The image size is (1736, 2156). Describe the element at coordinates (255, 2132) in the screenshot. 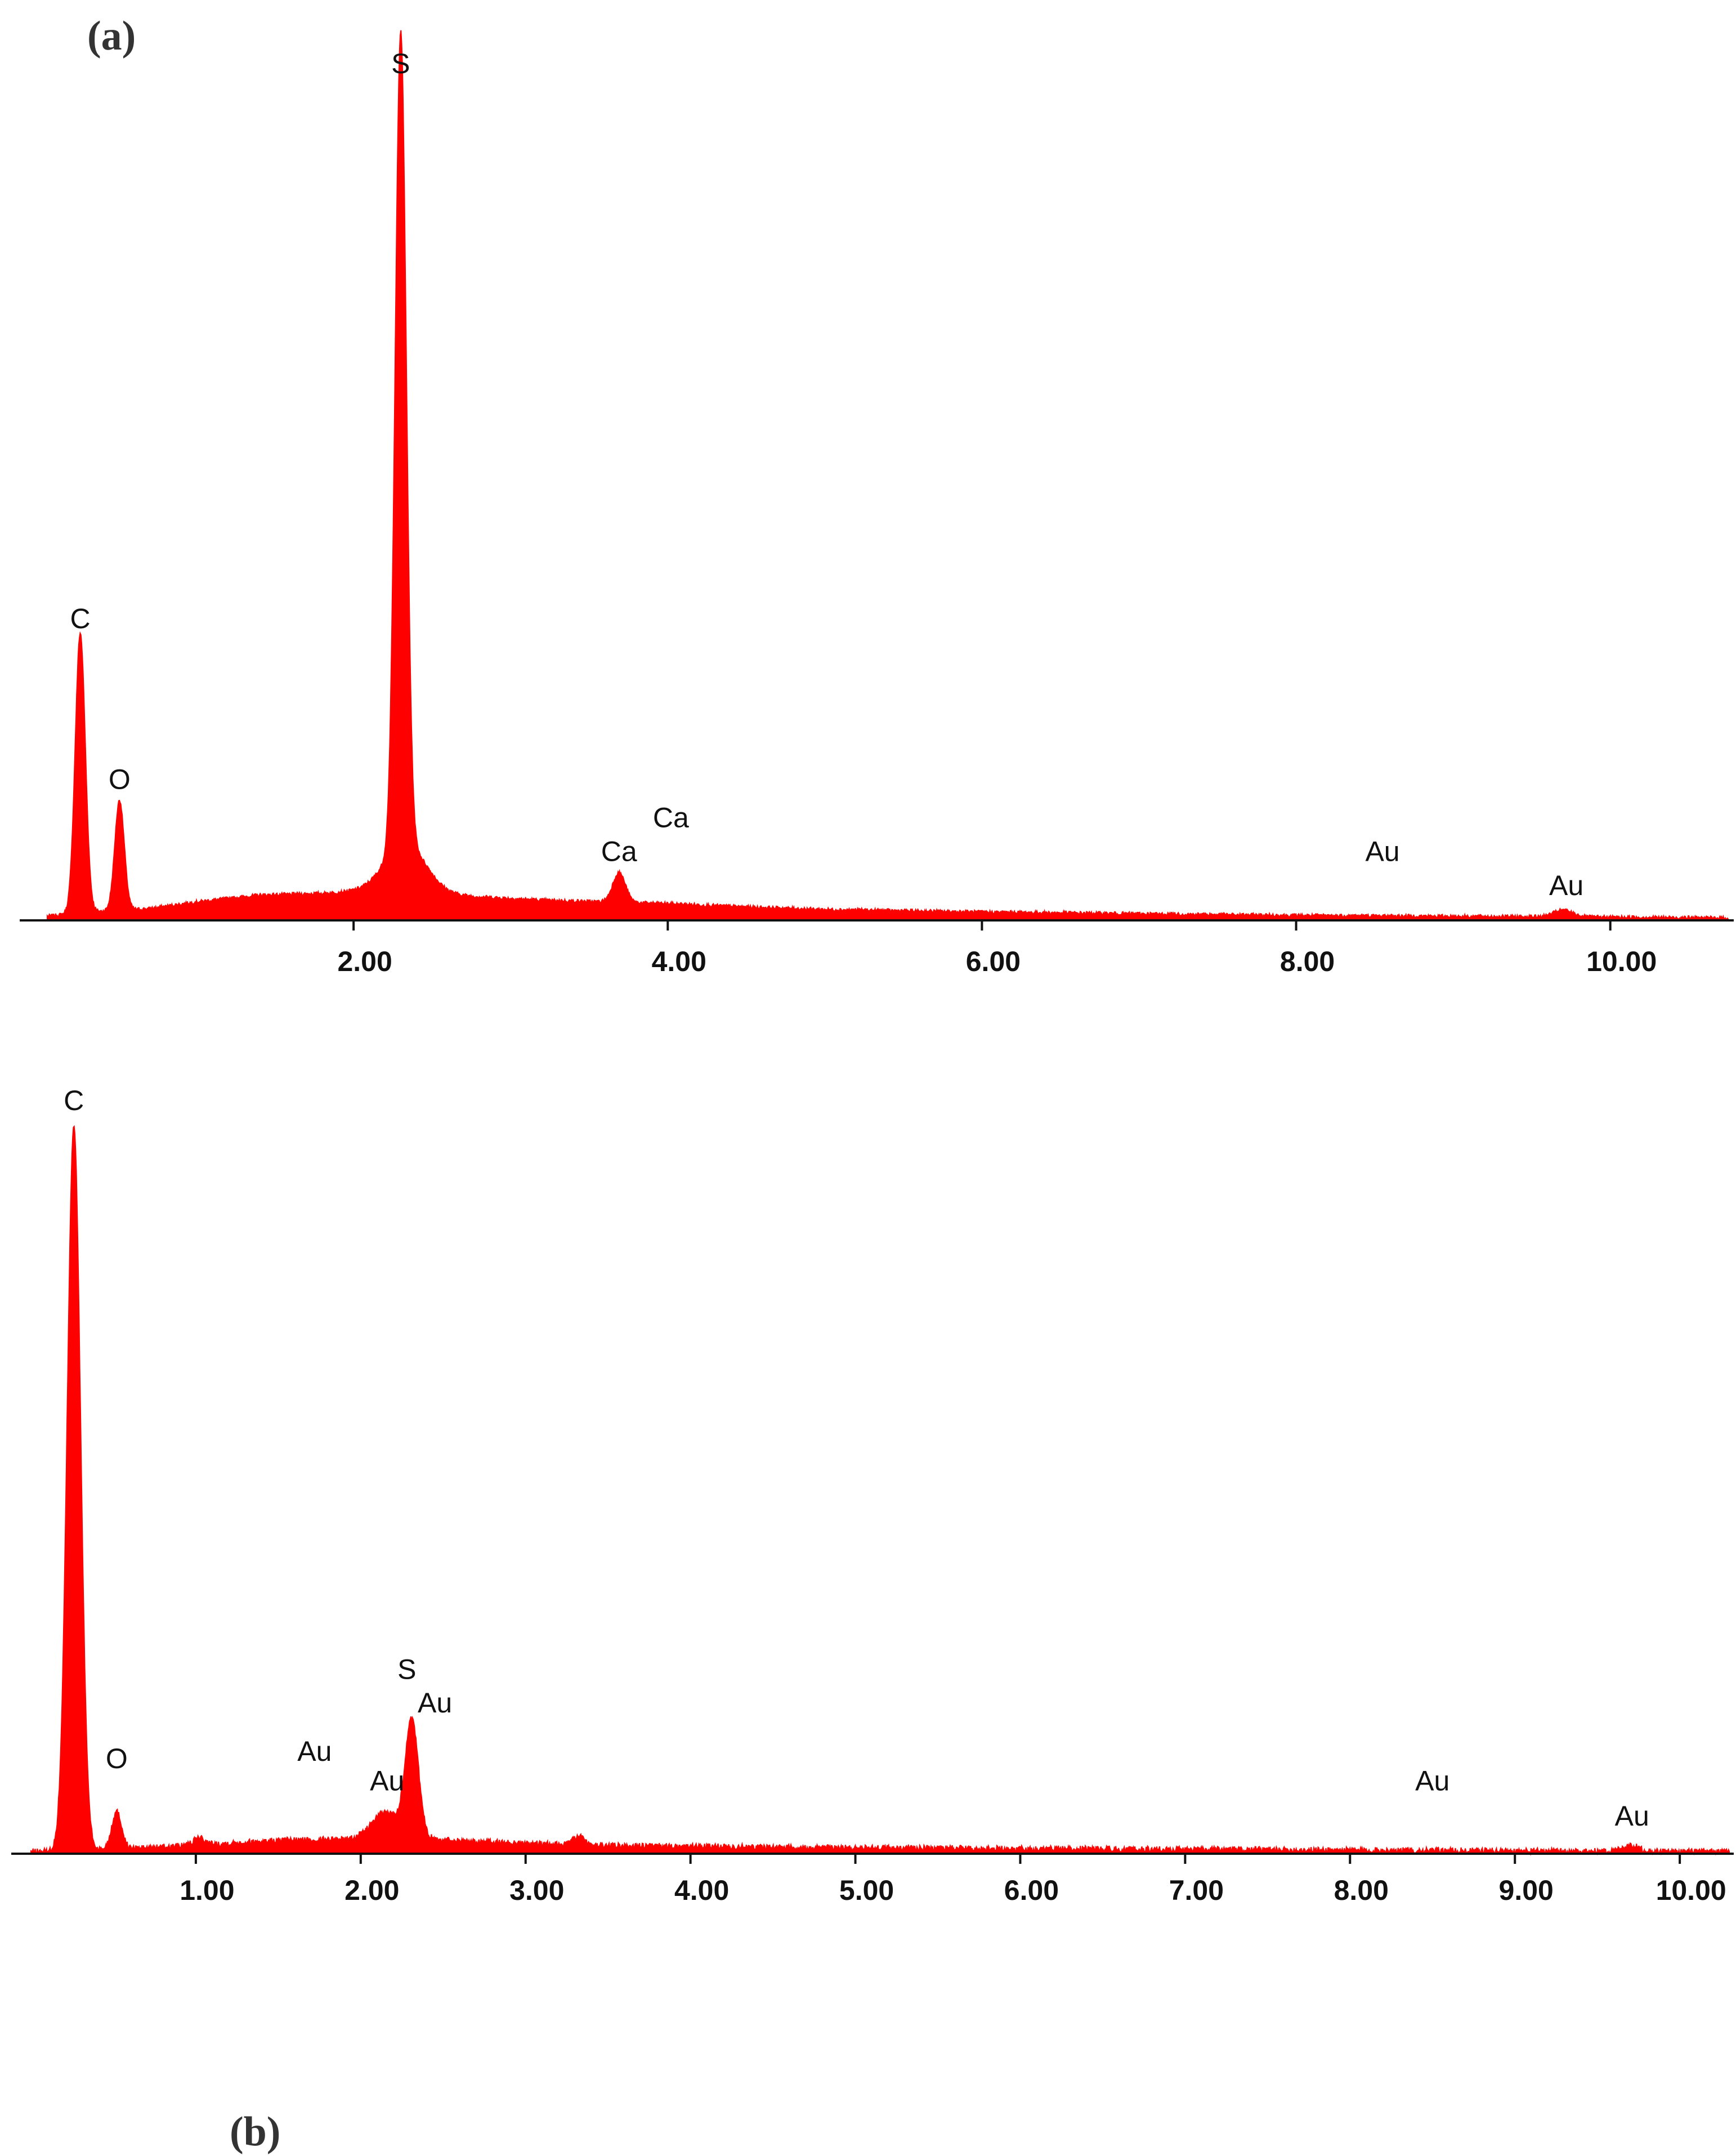

I see `panel-label-b: (b)` at that location.